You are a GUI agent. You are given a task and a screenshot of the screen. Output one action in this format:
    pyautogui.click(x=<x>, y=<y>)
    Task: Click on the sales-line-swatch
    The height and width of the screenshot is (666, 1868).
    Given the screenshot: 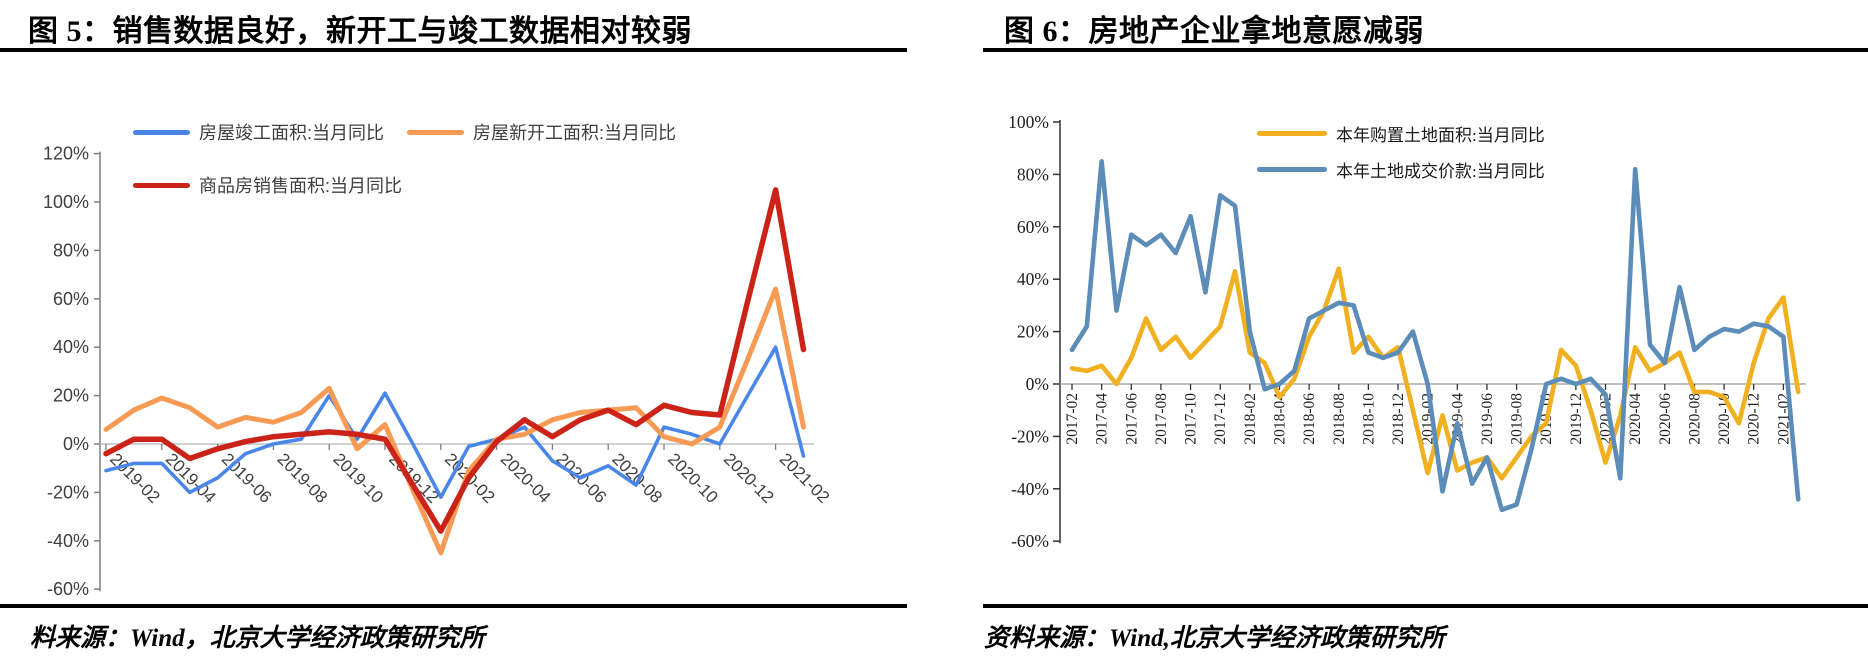 What is the action you would take?
    pyautogui.click(x=161, y=185)
    